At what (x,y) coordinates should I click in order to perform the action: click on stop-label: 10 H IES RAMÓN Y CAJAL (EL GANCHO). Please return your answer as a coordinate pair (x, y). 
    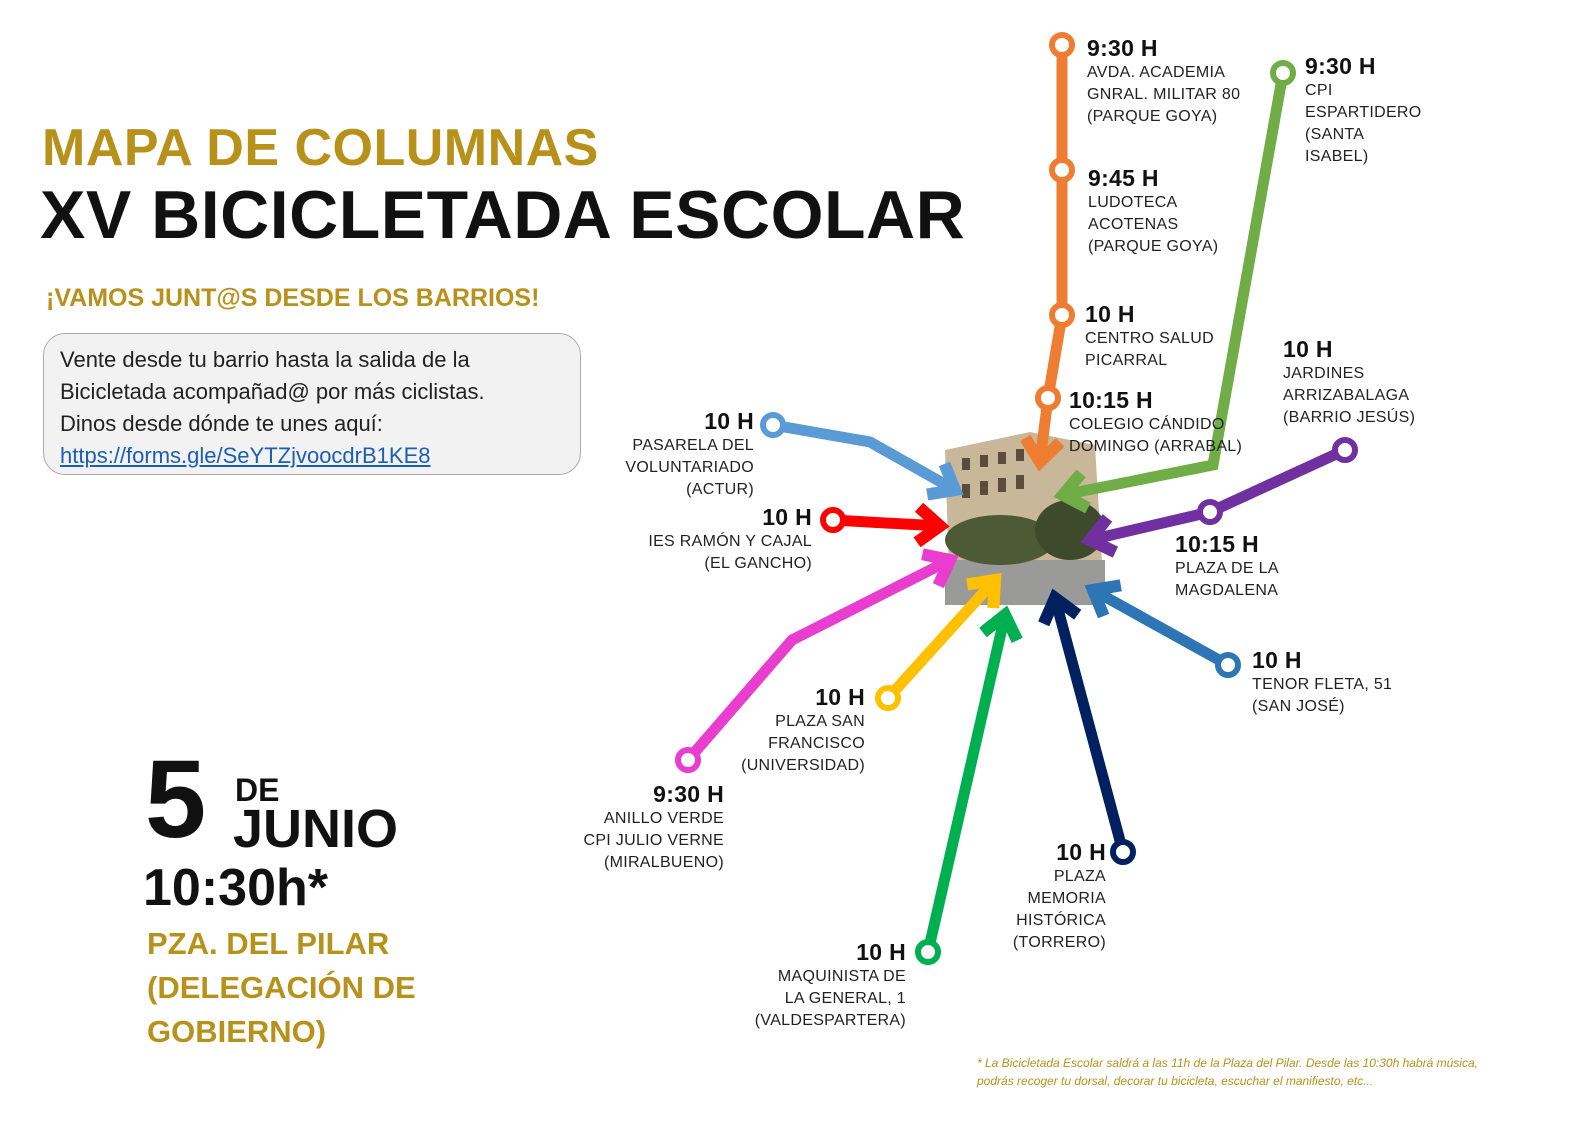
    Looking at the image, I should click on (730, 539).